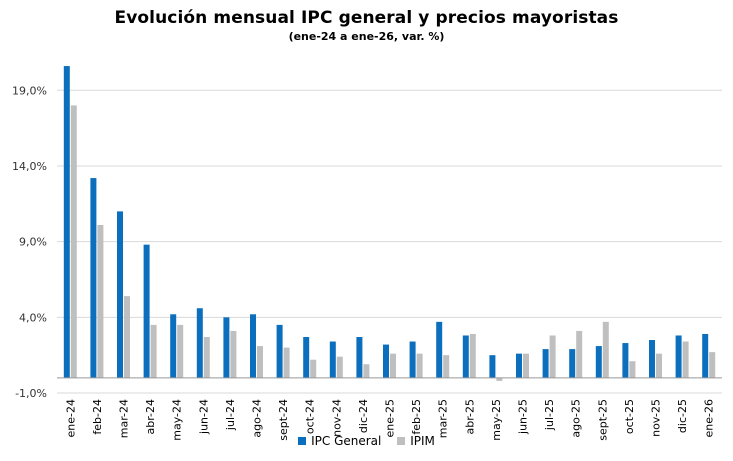 The image size is (733, 461). Describe the element at coordinates (70, 418) in the screenshot. I see `x-tick-label: ene-24` at that location.